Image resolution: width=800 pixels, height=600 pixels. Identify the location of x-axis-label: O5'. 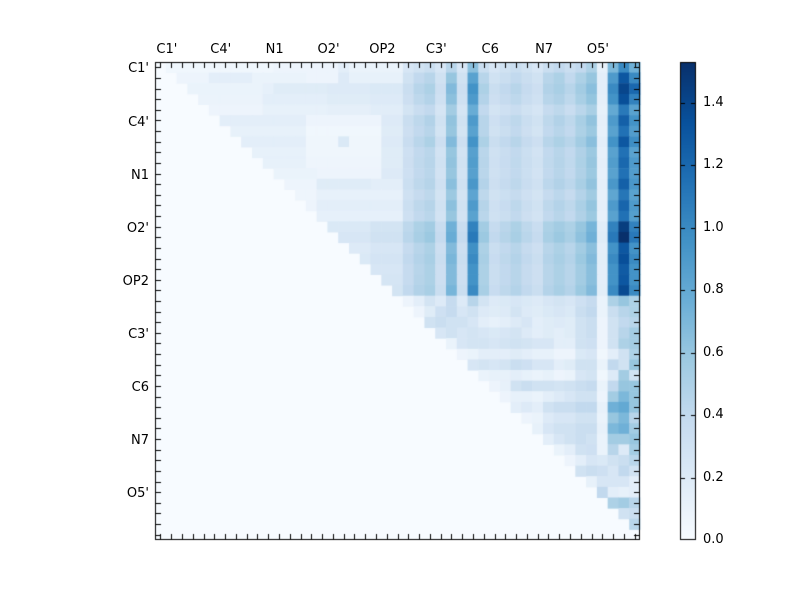
(597, 49).